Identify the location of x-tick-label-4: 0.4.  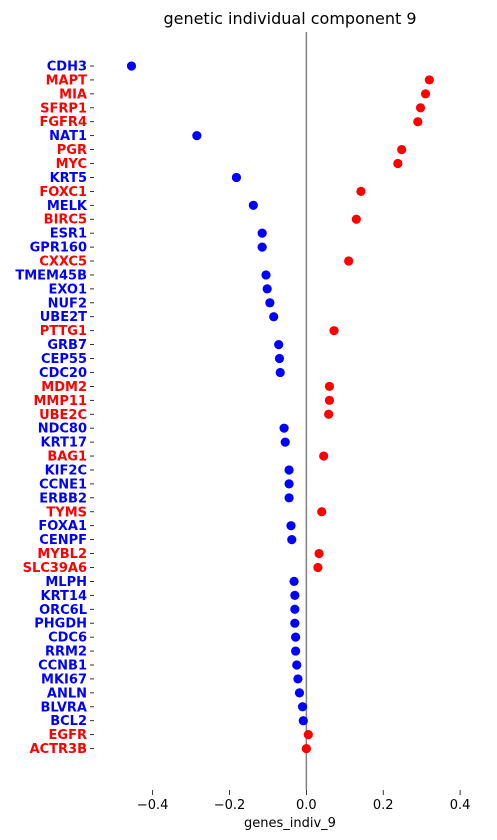
(460, 805).